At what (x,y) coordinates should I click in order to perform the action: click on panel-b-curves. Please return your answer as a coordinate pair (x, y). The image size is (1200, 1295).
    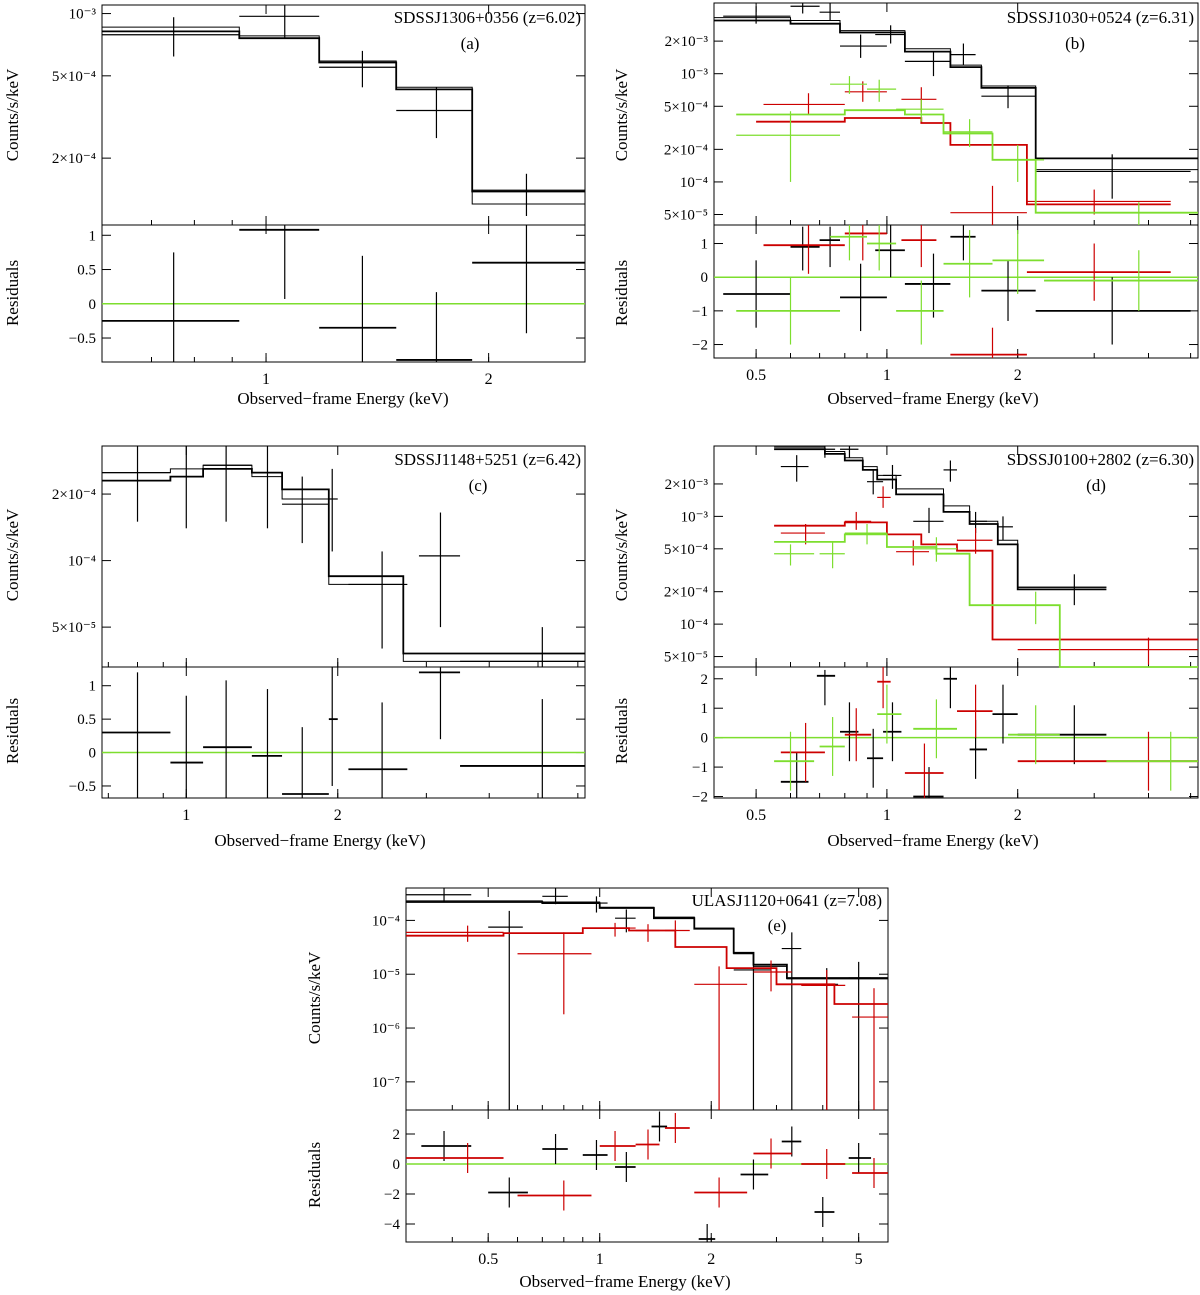
    Looking at the image, I should click on (956, 180).